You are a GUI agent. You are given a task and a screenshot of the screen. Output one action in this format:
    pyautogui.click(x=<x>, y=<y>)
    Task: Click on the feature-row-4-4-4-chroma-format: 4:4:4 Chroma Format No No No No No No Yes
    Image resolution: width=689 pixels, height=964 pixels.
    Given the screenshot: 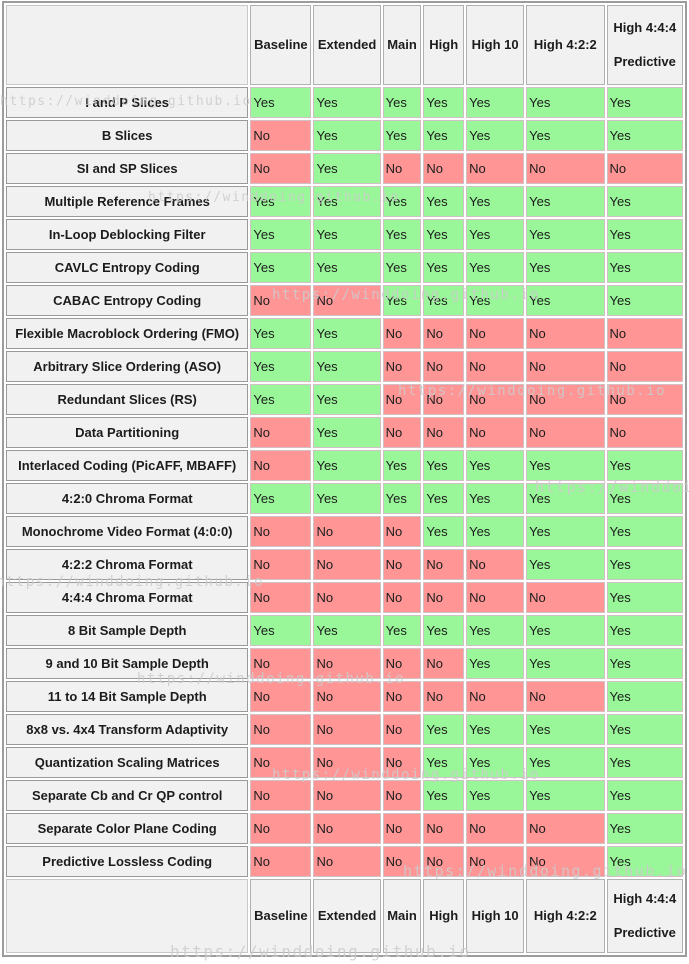 What is the action you would take?
    pyautogui.click(x=344, y=597)
    